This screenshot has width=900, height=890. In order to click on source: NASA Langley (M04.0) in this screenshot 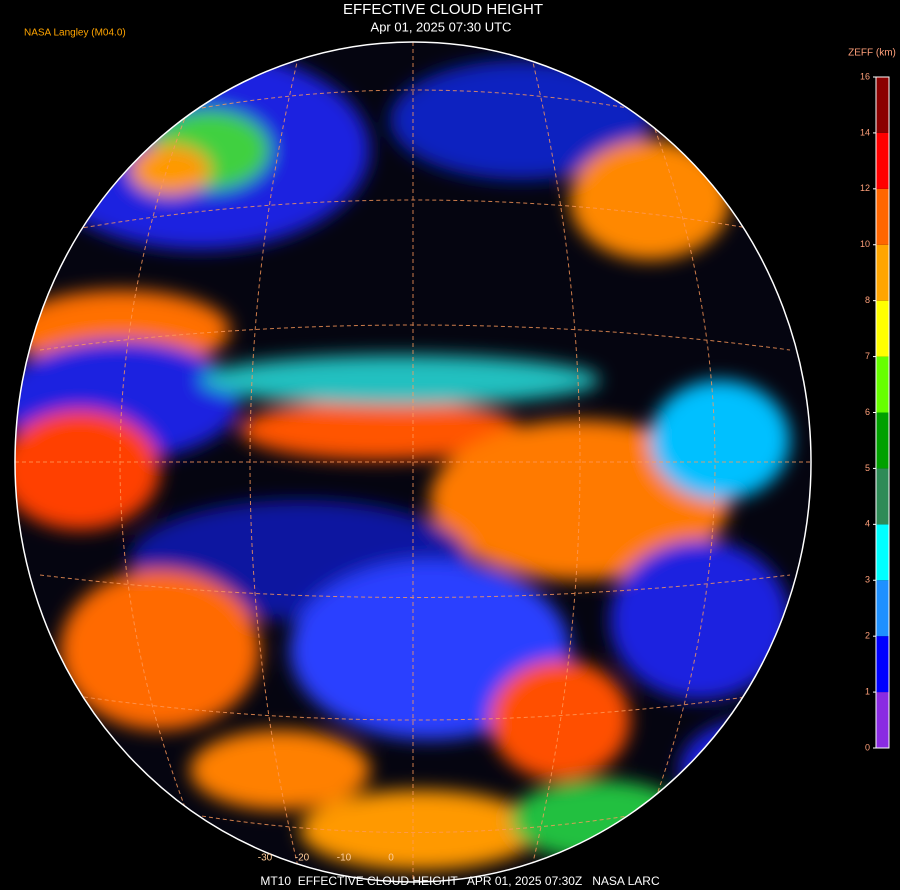, I will do `click(75, 33)`.